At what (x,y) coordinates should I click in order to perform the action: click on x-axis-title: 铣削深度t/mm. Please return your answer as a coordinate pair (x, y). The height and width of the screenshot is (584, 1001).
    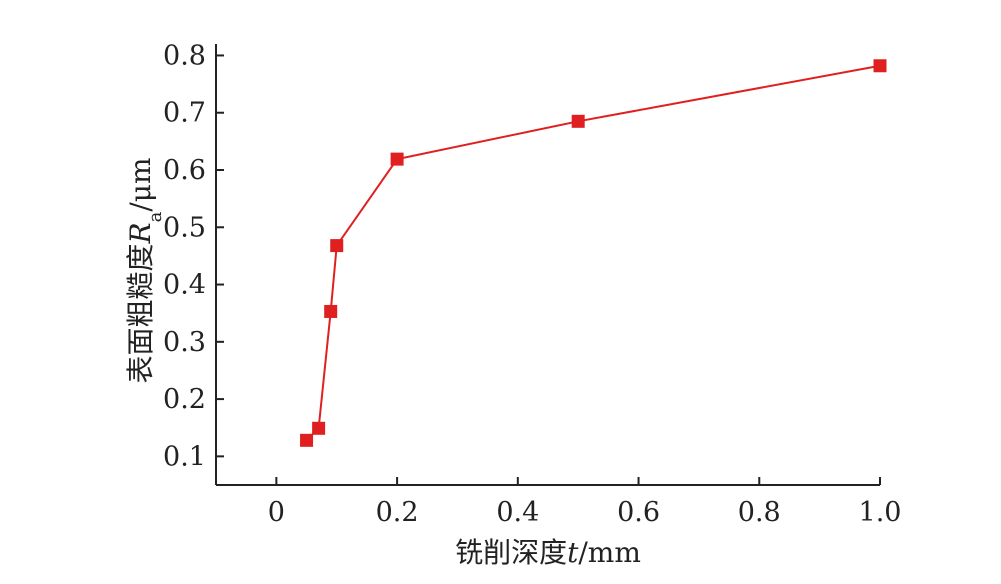
    Looking at the image, I should click on (548, 552).